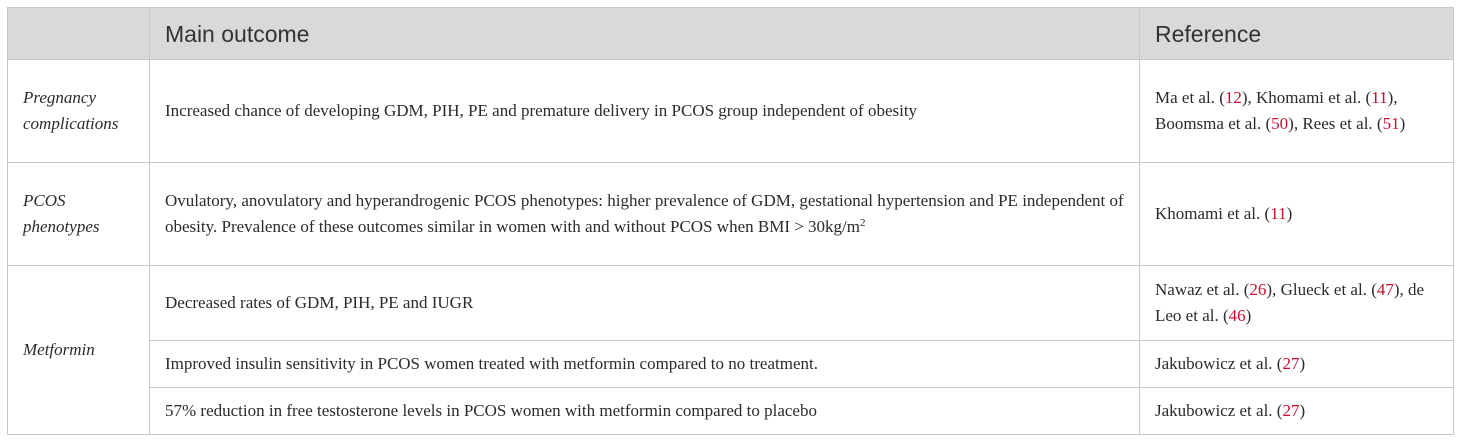  What do you see at coordinates (1385, 289) in the screenshot?
I see `citation-link: 47` at bounding box center [1385, 289].